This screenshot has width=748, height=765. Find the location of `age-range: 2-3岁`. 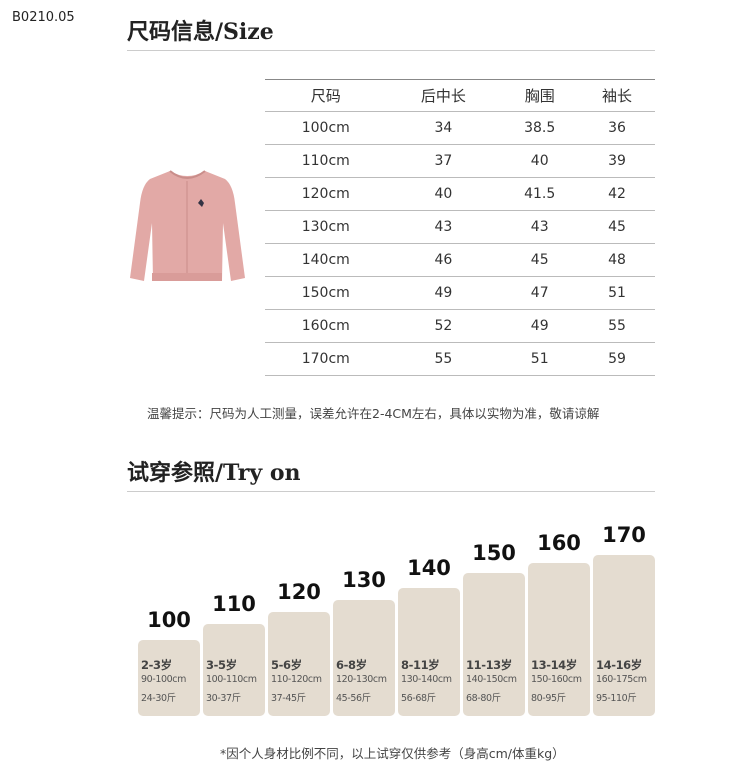

age-range: 2-3岁 is located at coordinates (156, 665).